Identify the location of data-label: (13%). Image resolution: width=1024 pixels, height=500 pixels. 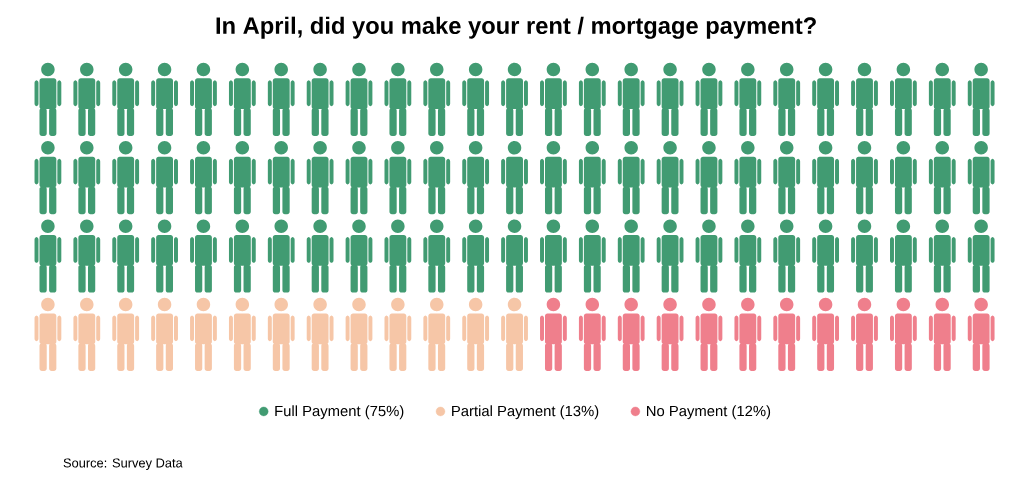
(579, 412).